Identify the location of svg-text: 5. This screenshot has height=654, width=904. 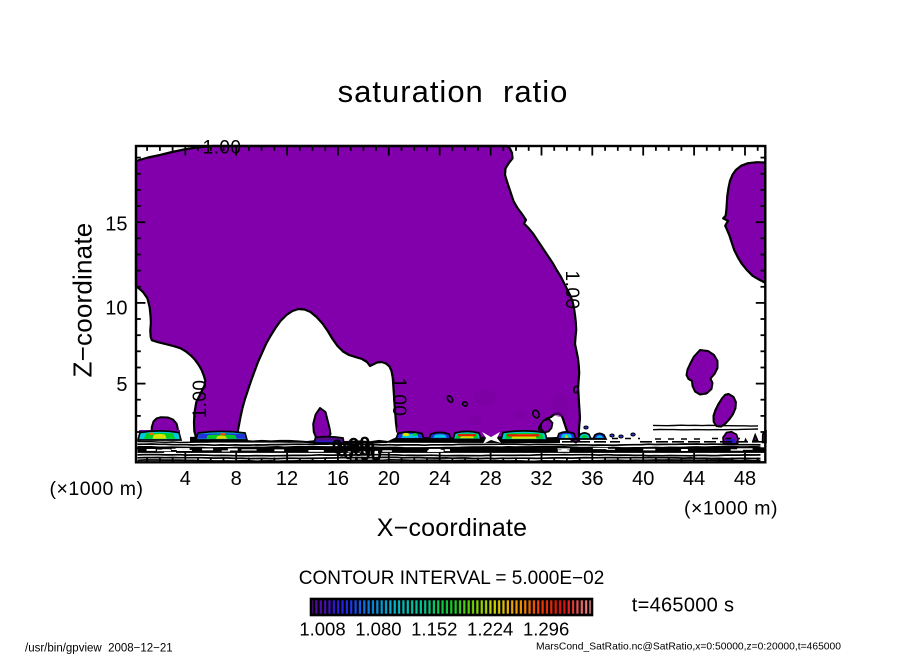
(121, 385).